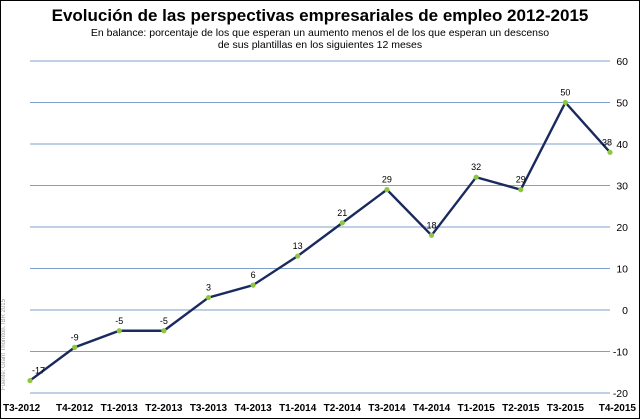 The height and width of the screenshot is (419, 640). I want to click on x-tick-label: T1-2013, so click(120, 408).